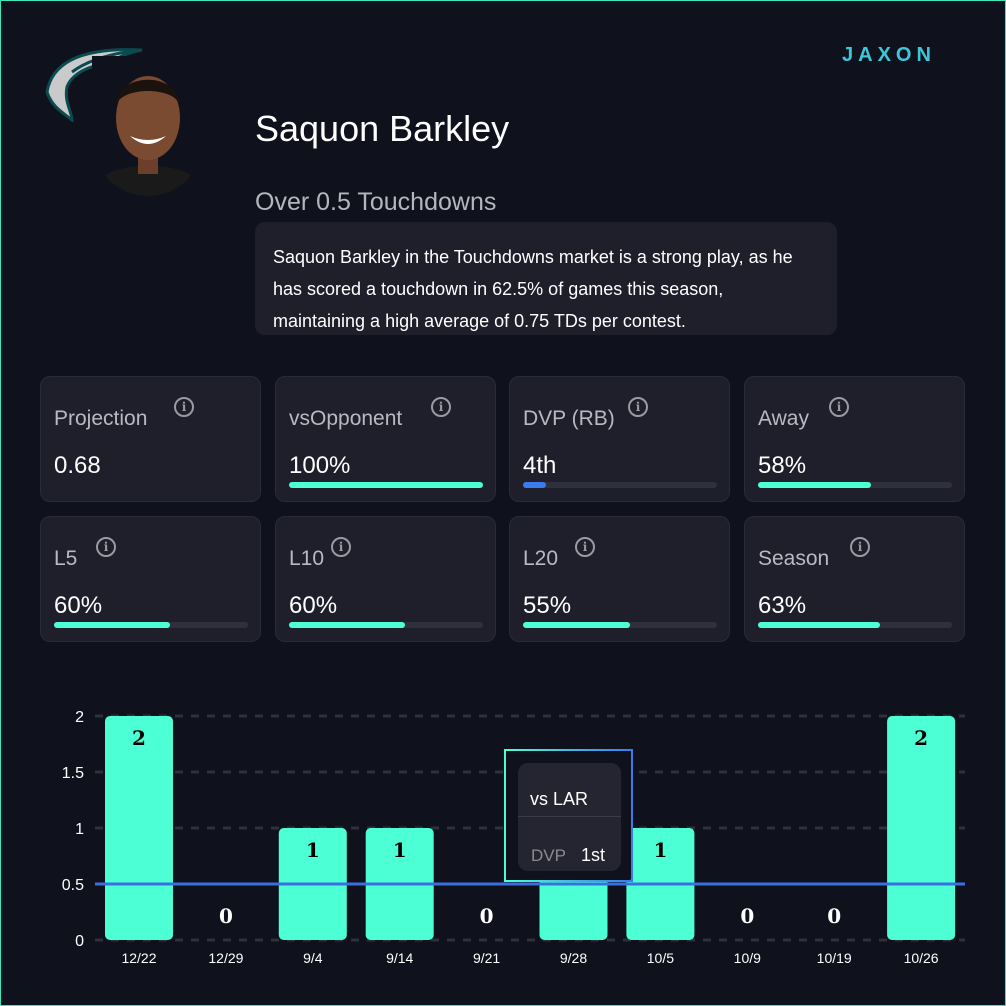  I want to click on stat-label: Away, so click(783, 418).